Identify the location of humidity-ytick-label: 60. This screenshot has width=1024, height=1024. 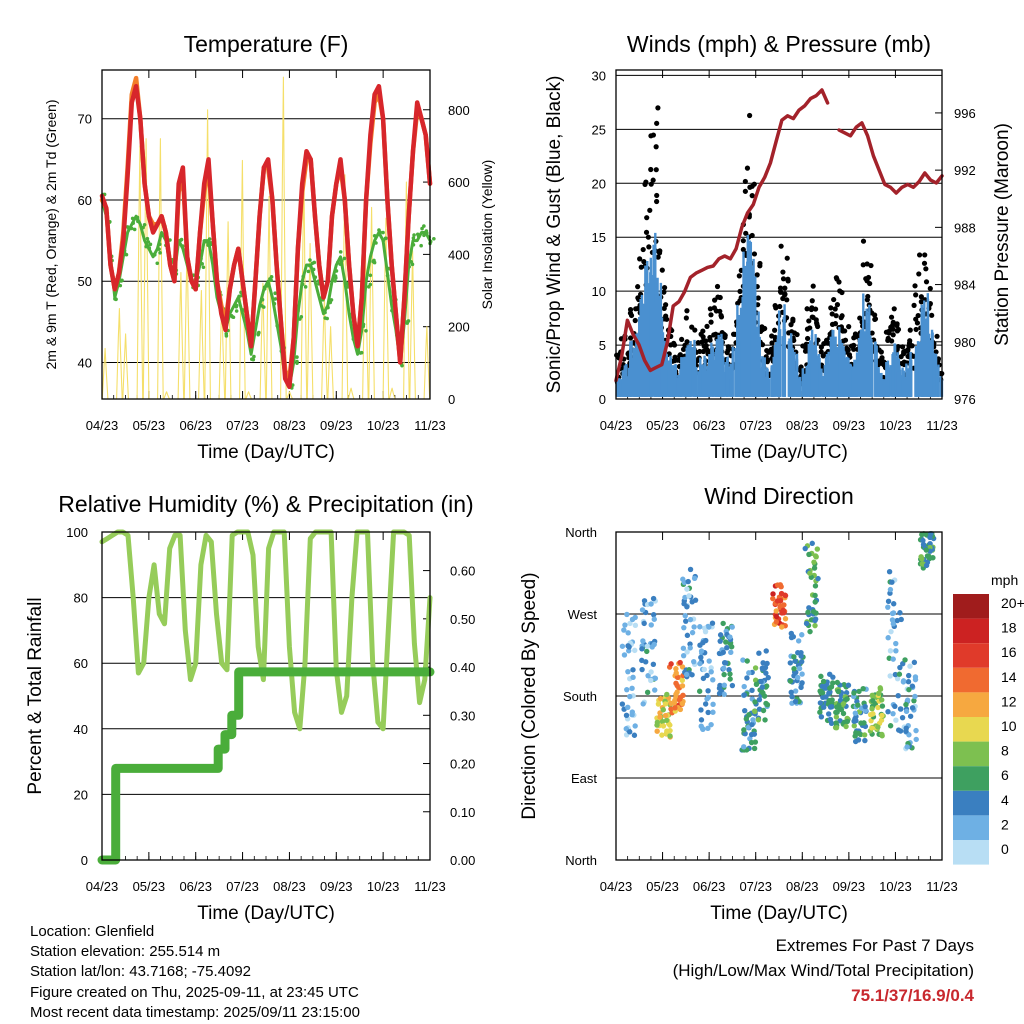
(81, 663).